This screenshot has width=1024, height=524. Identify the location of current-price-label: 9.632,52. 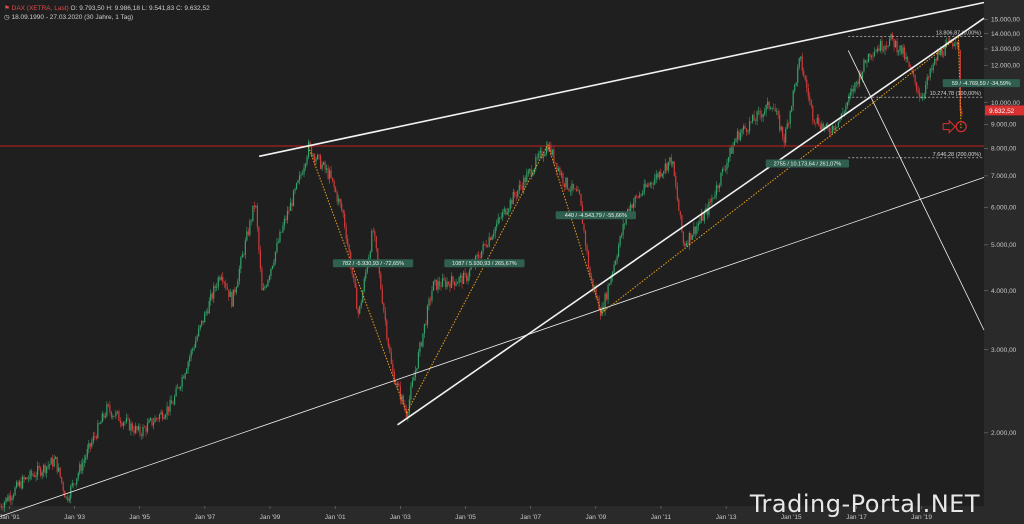
(1002, 111).